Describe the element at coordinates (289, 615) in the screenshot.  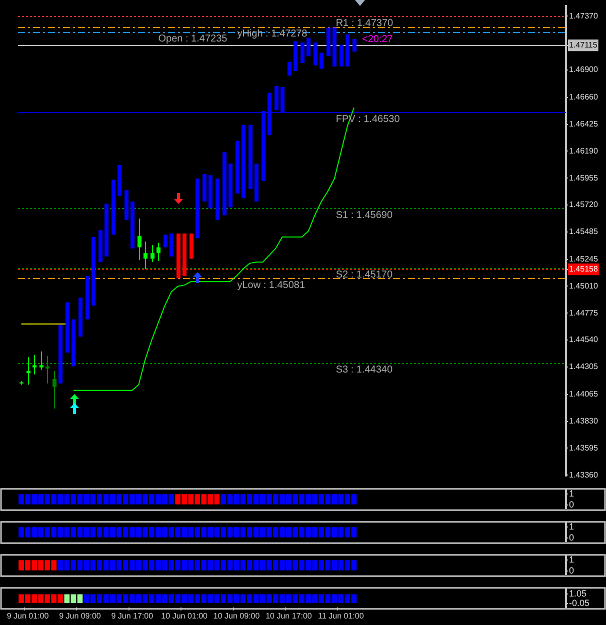
I see `x-tick-label: 10 Jun 17:00` at that location.